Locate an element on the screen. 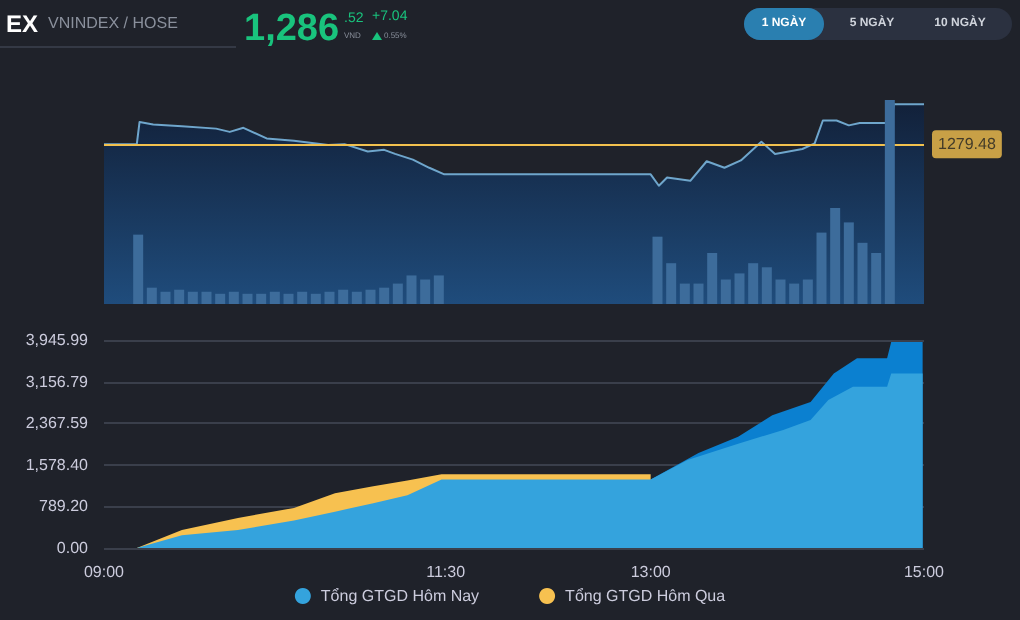  text: EX is located at coordinates (22, 24).